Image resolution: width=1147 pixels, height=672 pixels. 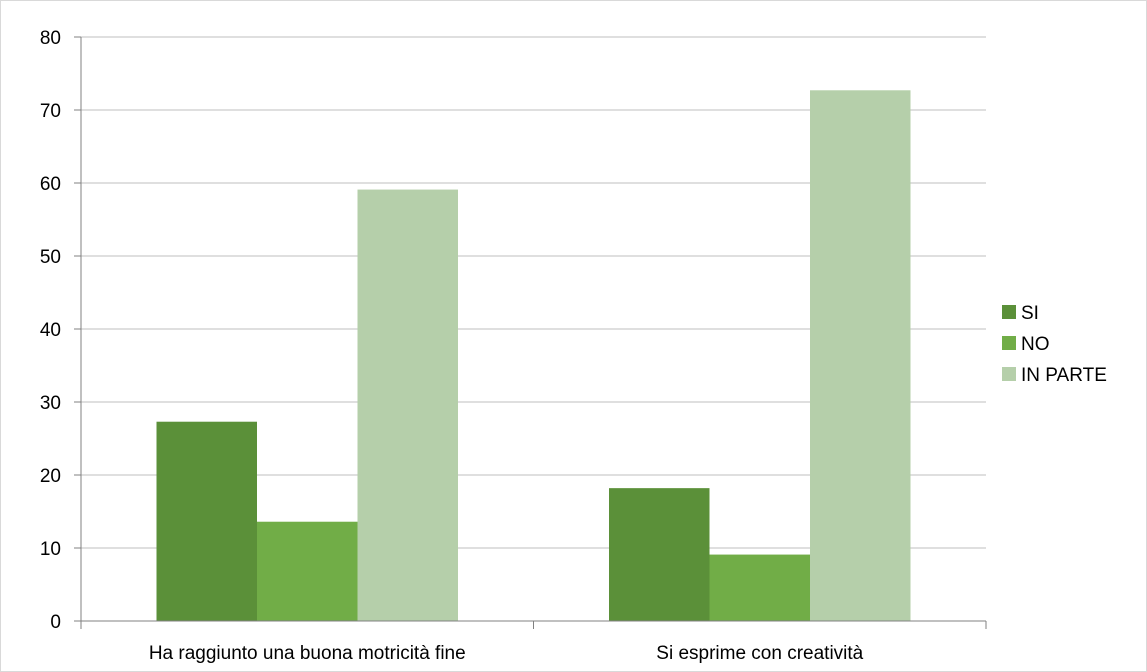 I want to click on y-tick-label: 70, so click(x=50, y=111).